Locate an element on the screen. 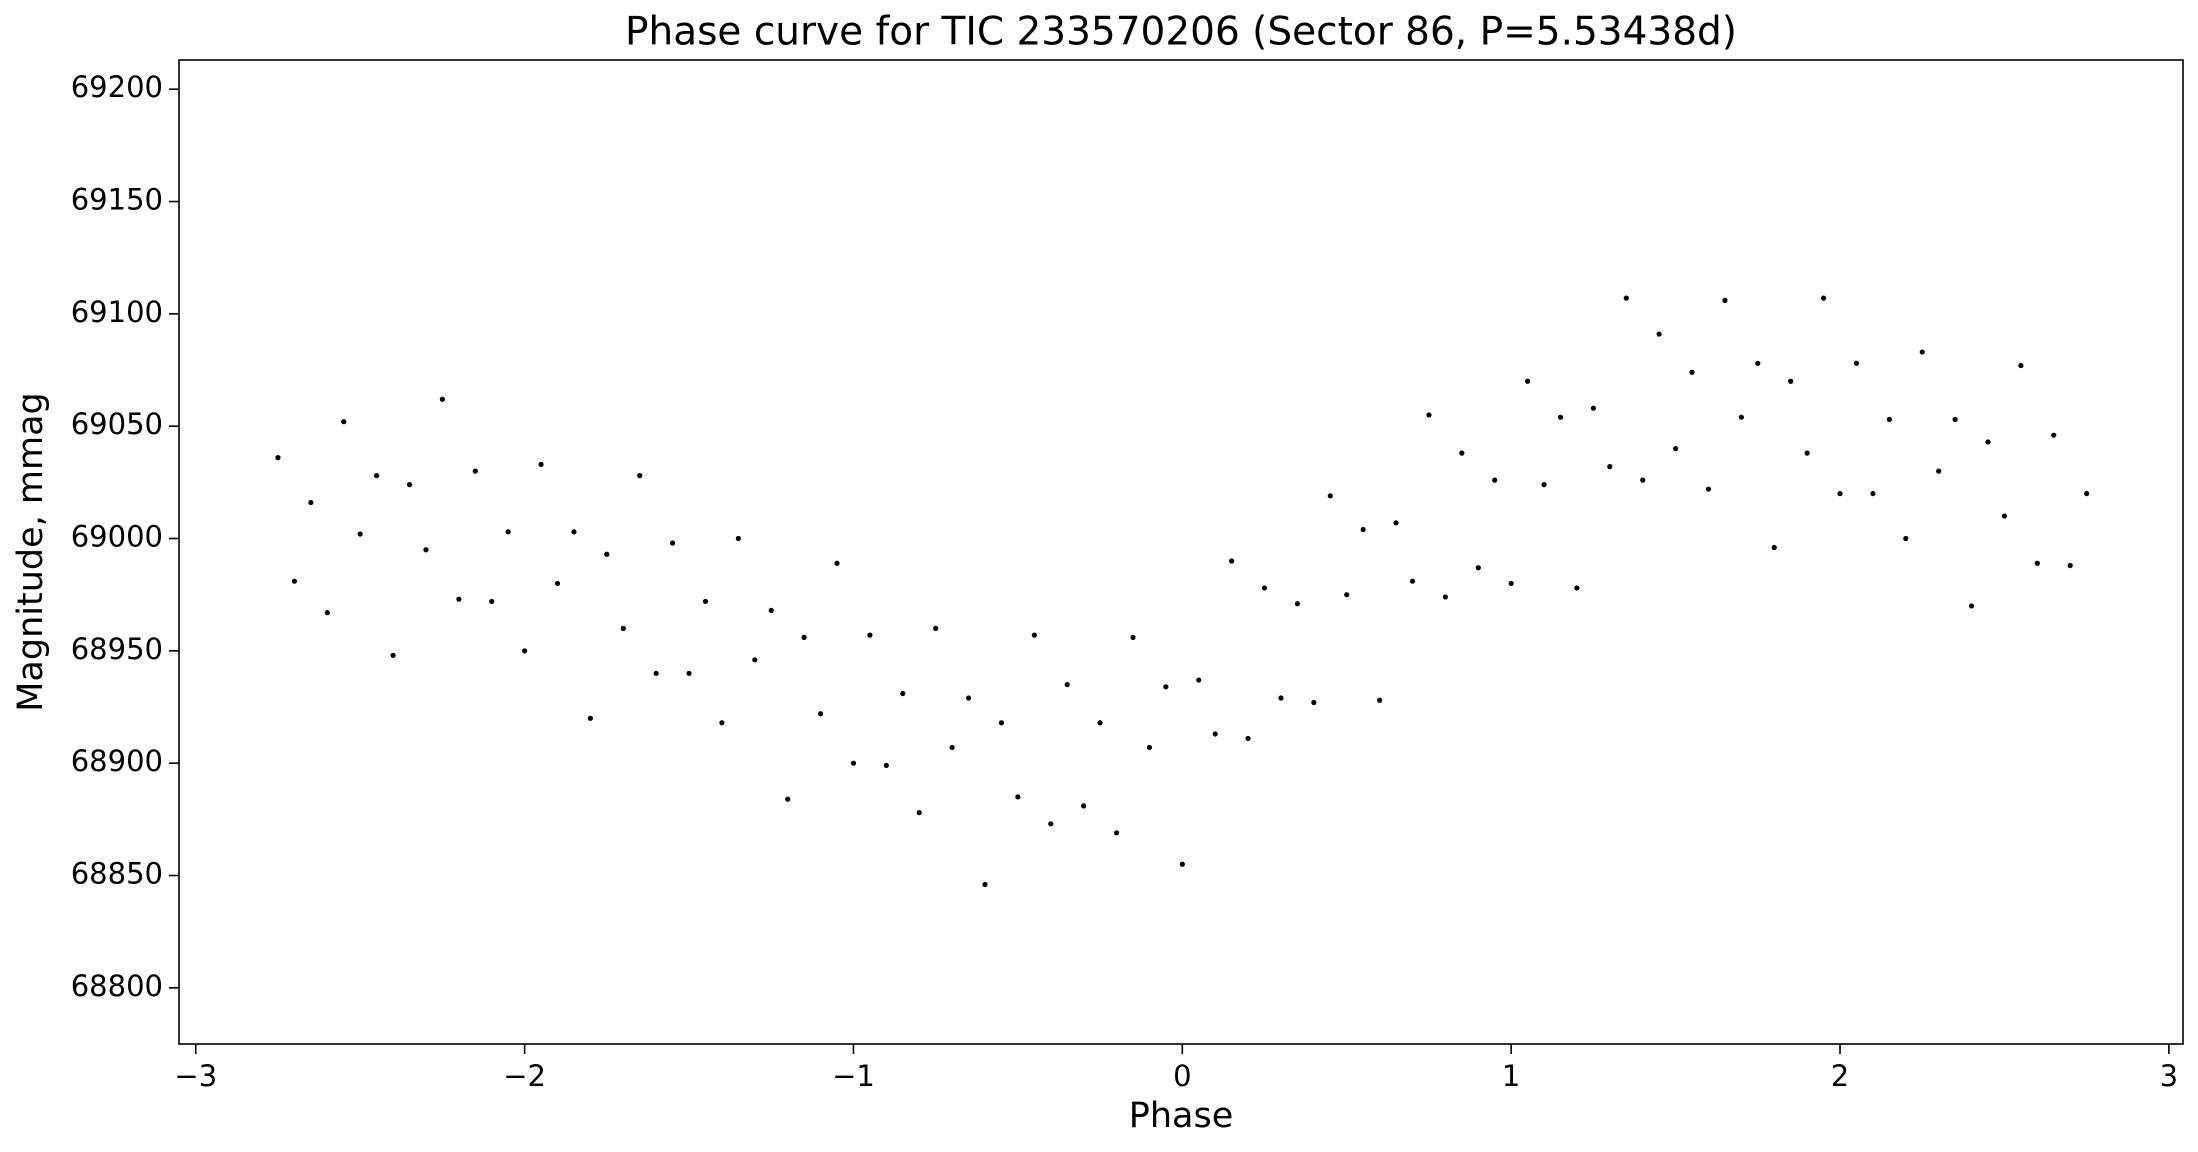 The width and height of the screenshot is (2198, 1152). y-tick-label: 68850 is located at coordinates (117, 874).